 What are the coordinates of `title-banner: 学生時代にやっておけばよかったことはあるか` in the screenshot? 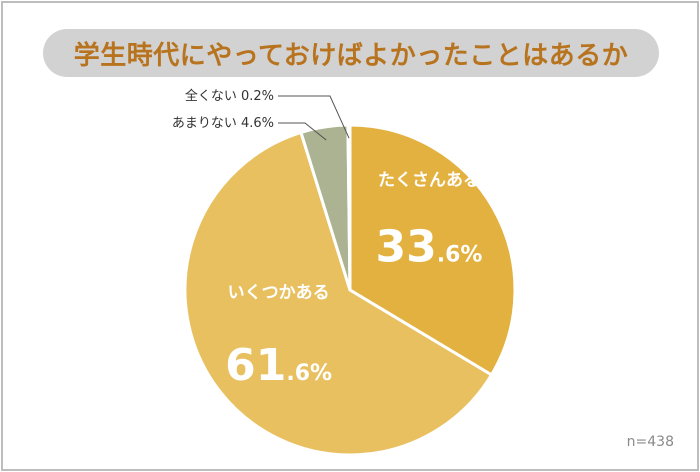 It's located at (351, 53).